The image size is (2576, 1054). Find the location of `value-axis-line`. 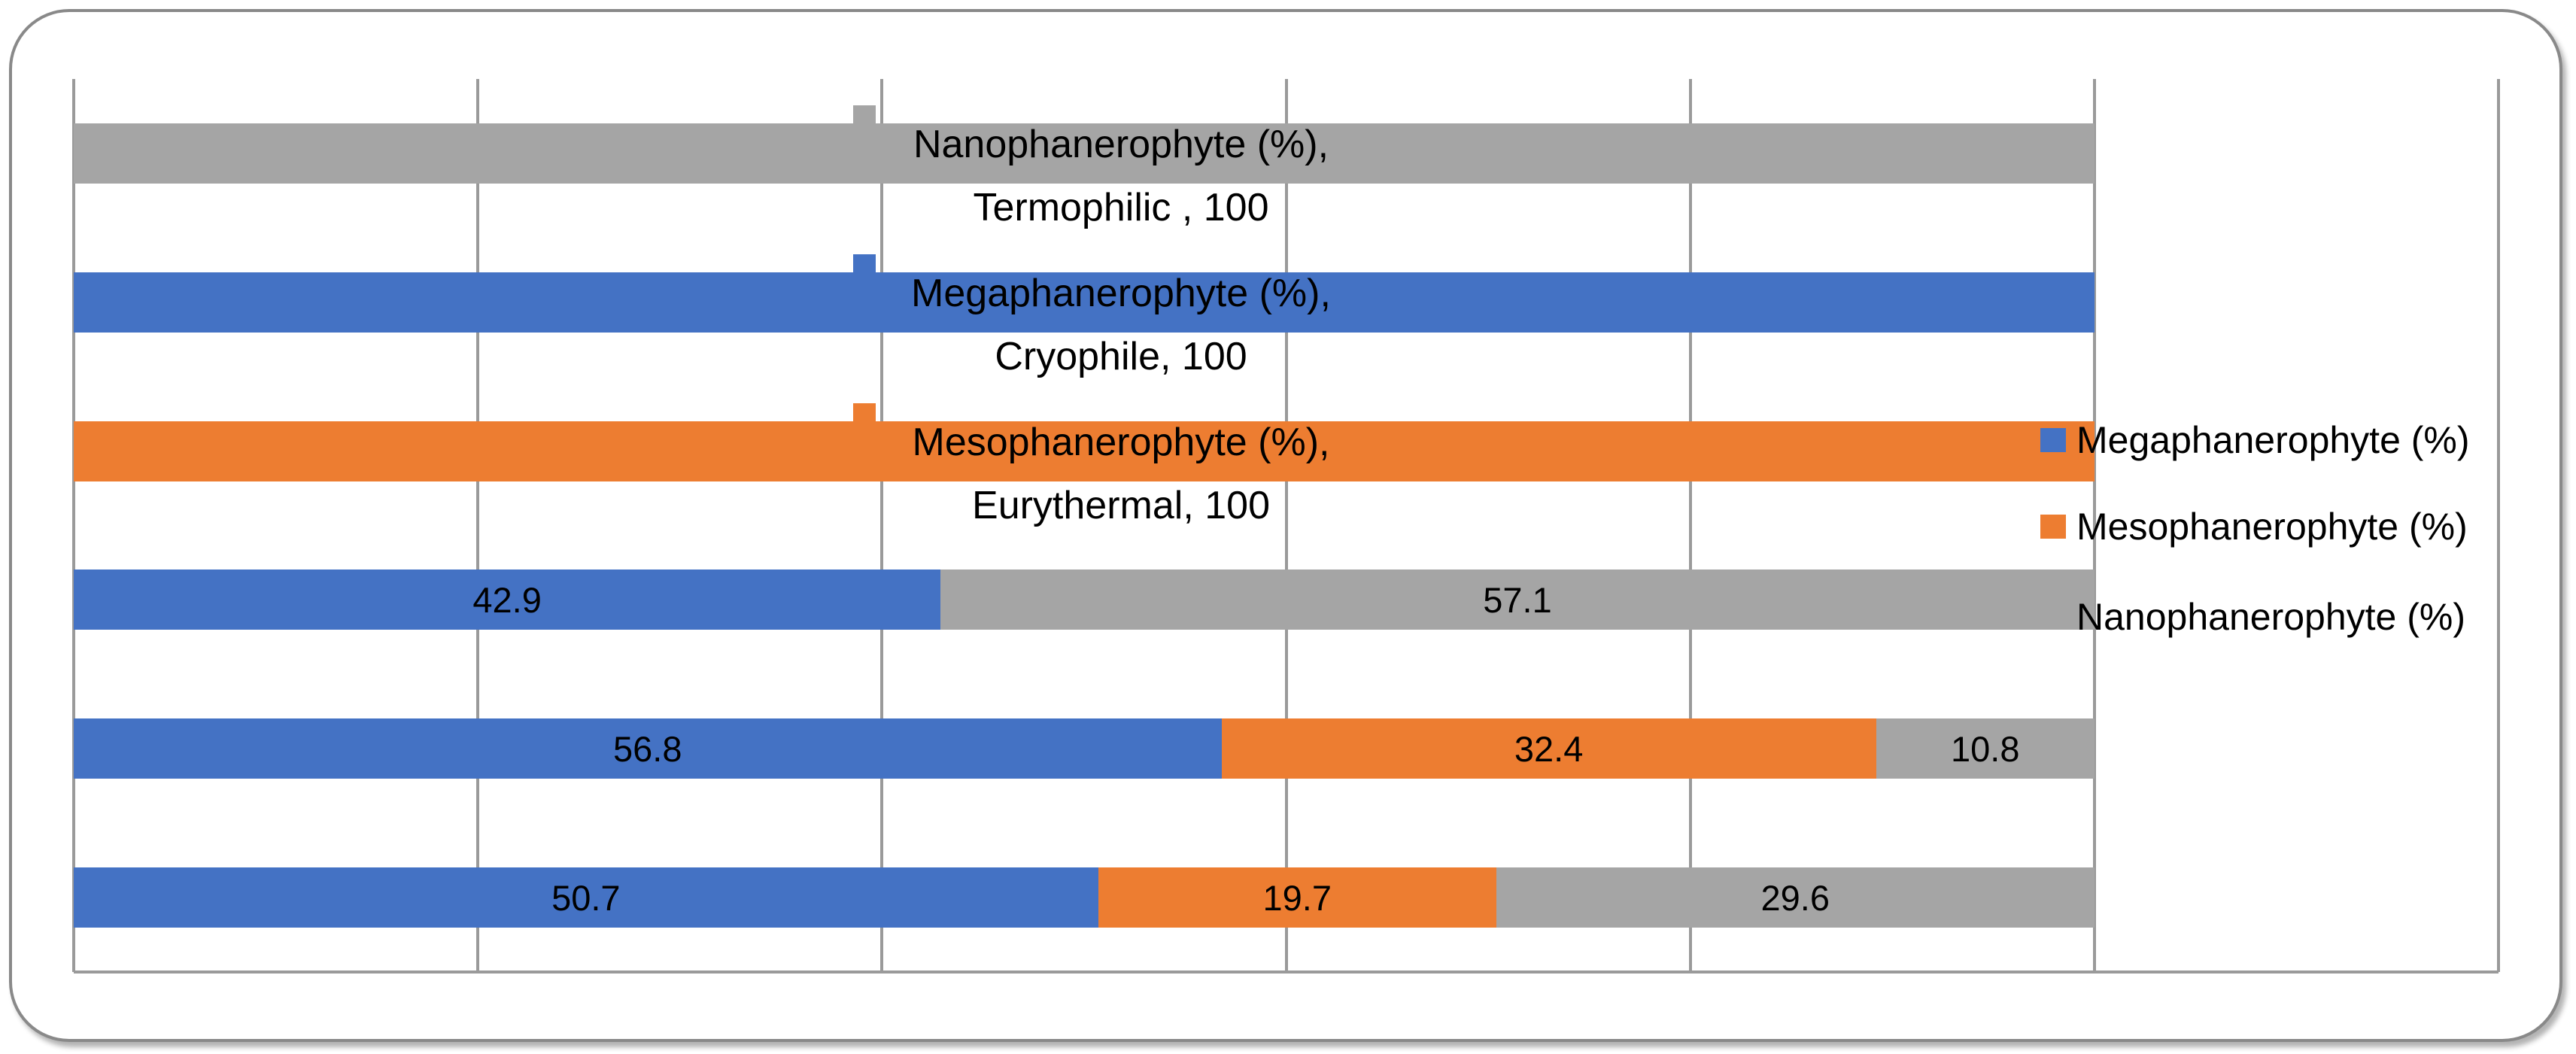

value-axis-line is located at coordinates (1287, 972).